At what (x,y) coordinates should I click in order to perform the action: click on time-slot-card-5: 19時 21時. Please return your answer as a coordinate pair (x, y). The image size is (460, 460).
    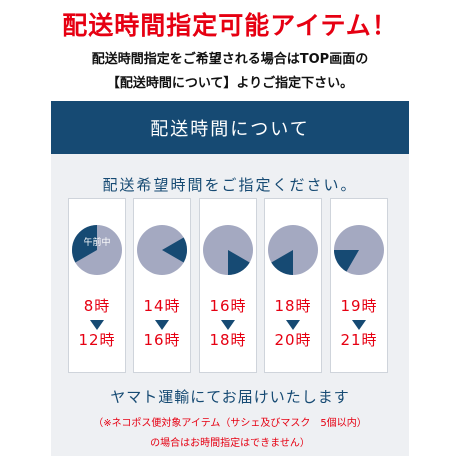
    Looking at the image, I should click on (359, 285).